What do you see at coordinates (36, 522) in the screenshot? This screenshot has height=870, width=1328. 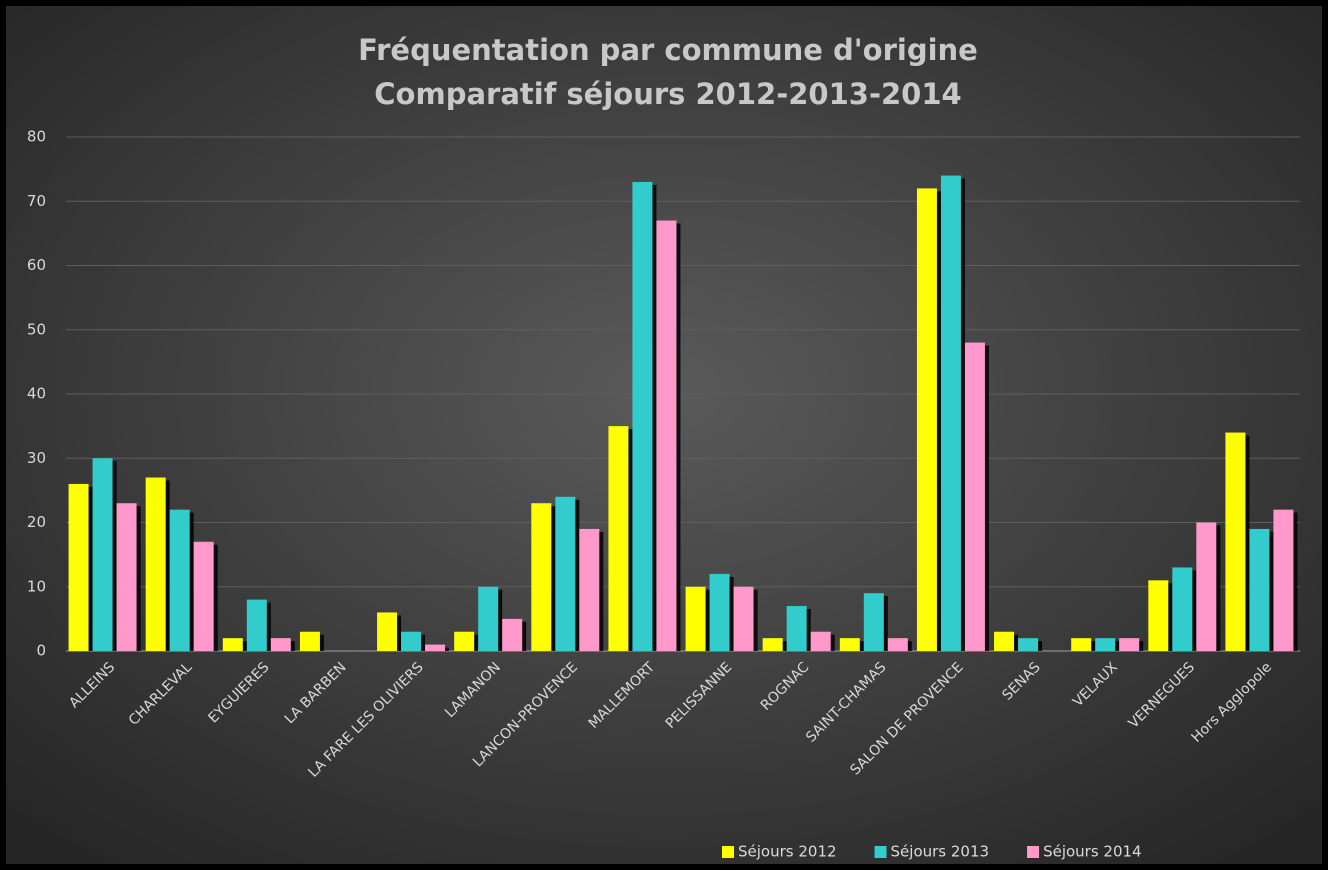 I see `y-tick-label: 20` at bounding box center [36, 522].